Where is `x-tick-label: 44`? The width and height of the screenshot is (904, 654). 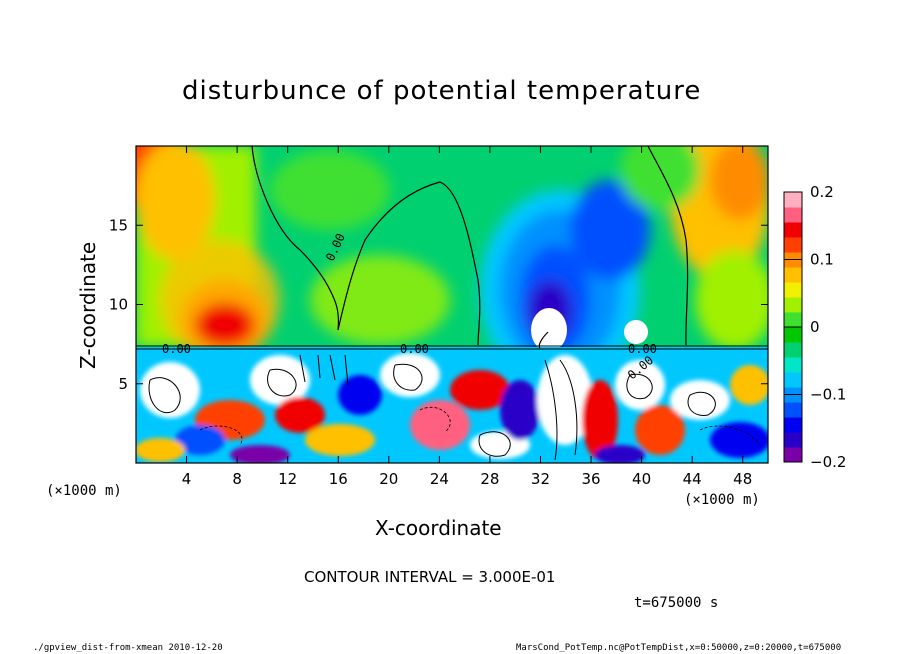 x-tick-label: 44 is located at coordinates (692, 479).